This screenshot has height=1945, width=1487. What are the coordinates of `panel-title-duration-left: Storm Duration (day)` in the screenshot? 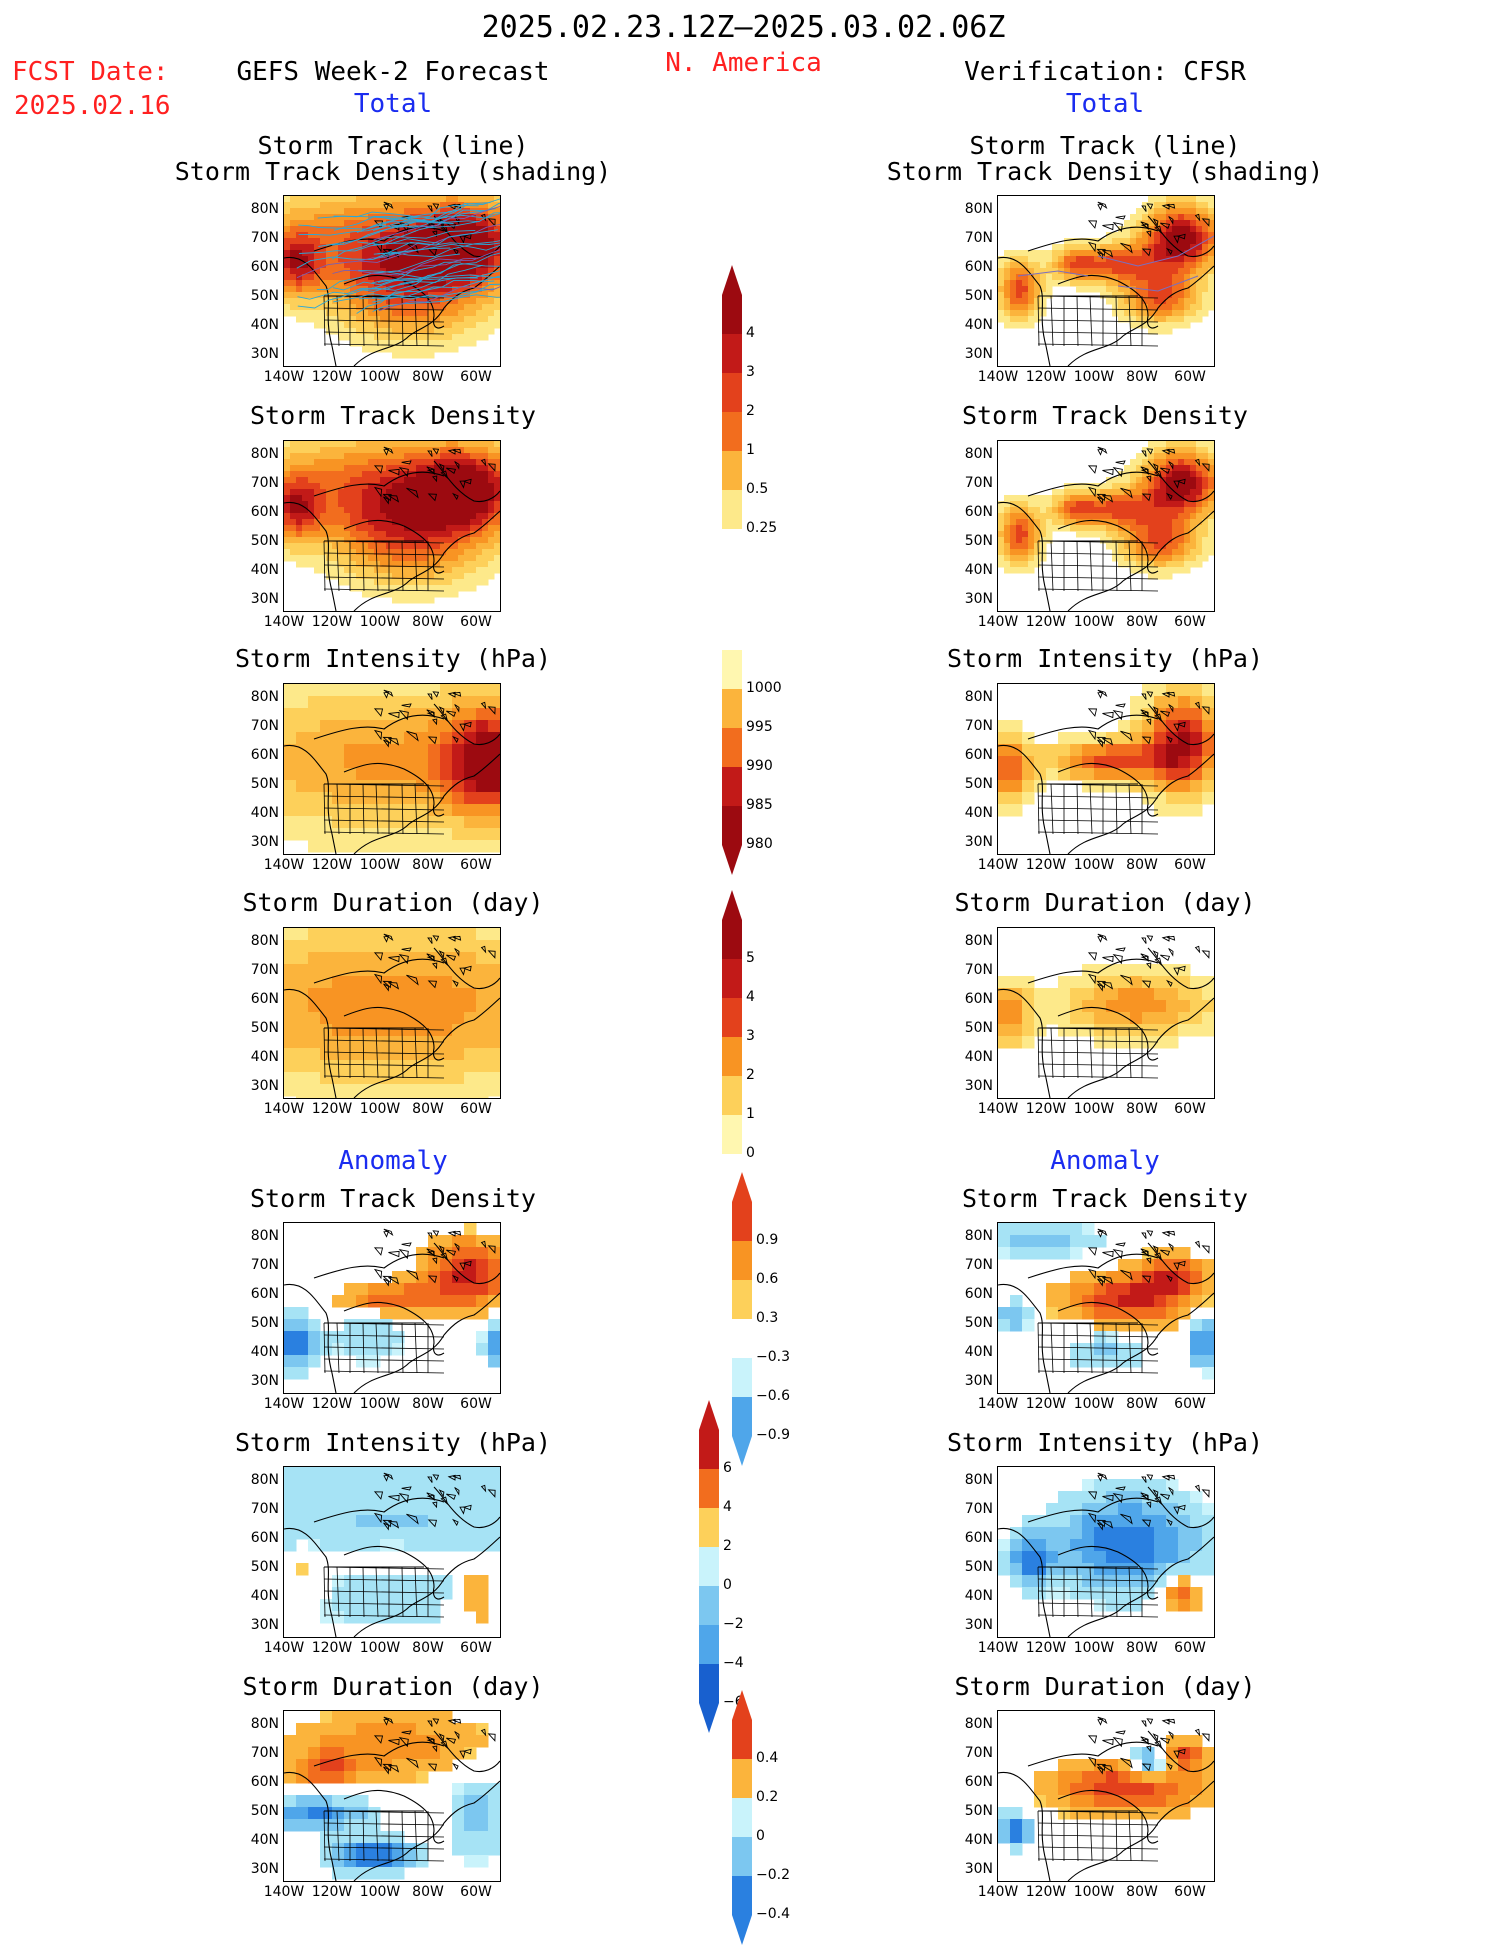 It's located at (393, 902).